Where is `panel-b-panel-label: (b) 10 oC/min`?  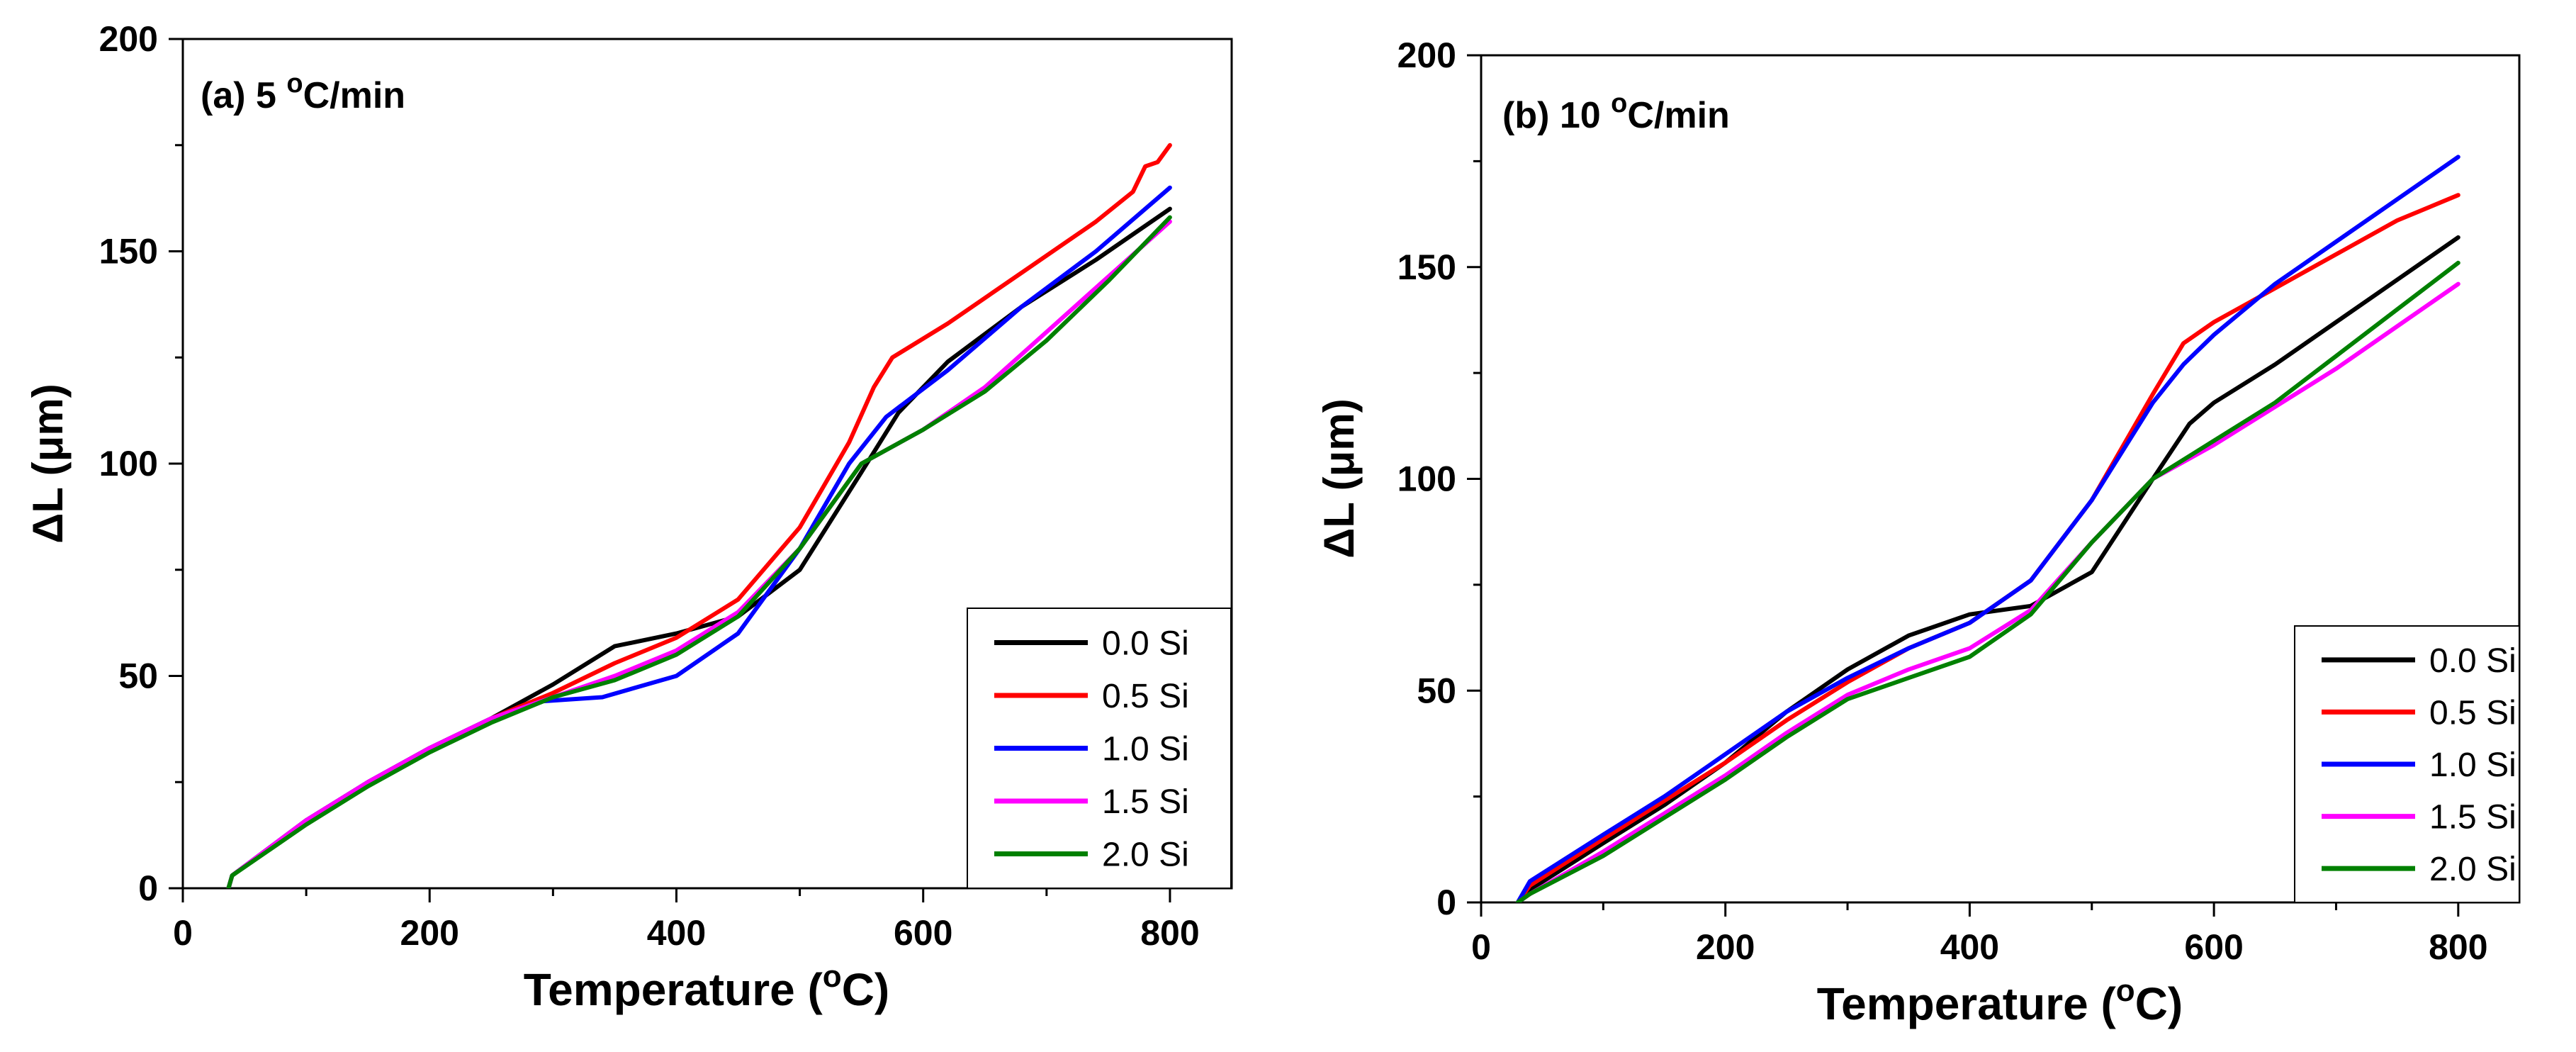 panel-b-panel-label: (b) 10 oC/min is located at coordinates (1616, 112).